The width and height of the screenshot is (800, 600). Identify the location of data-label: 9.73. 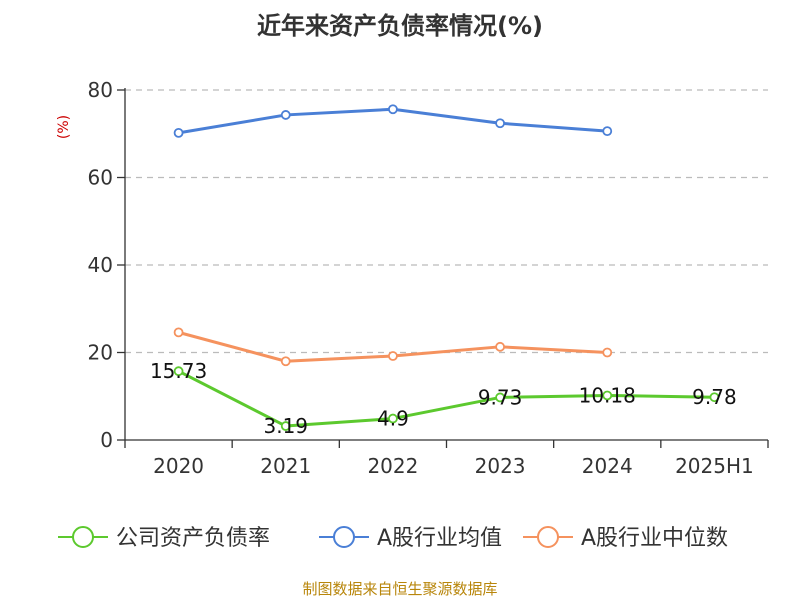
(500, 397).